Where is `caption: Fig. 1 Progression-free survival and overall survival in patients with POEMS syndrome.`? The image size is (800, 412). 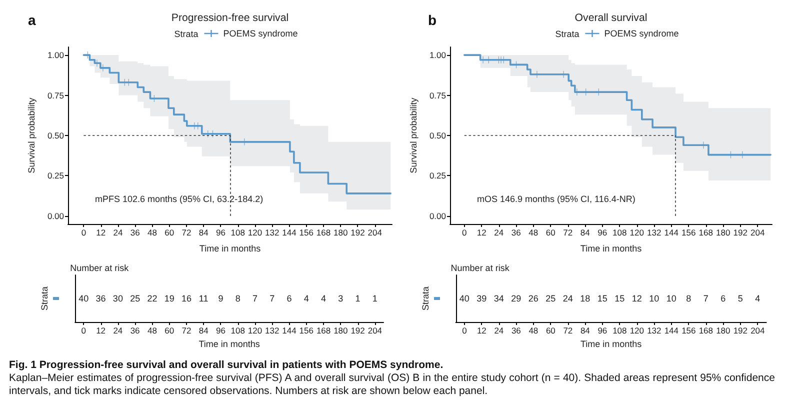 caption: Fig. 1 Progression-free survival and overall survival in patients with POEMS syndrome. is located at coordinates (226, 365).